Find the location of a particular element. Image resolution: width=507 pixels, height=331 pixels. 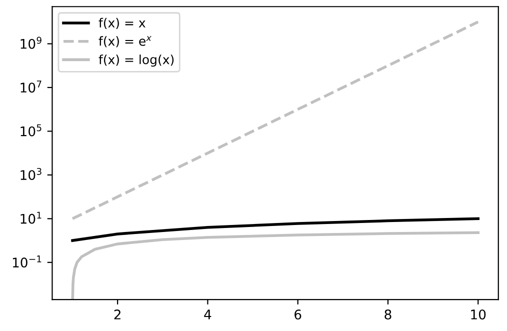

line-series is located at coordinates (275, 229).